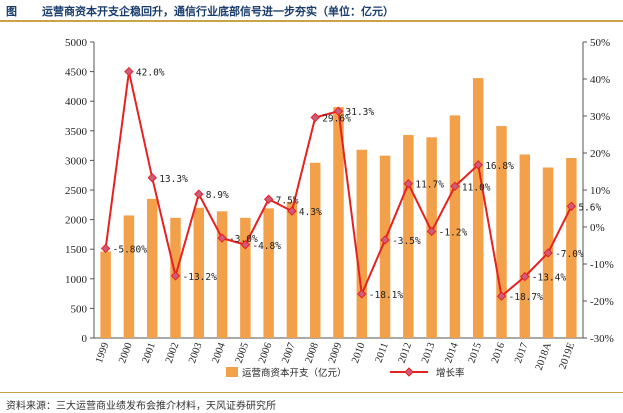 The width and height of the screenshot is (623, 413). Describe the element at coordinates (406, 241) in the screenshot. I see `growth-rate-label: -3.5%` at that location.